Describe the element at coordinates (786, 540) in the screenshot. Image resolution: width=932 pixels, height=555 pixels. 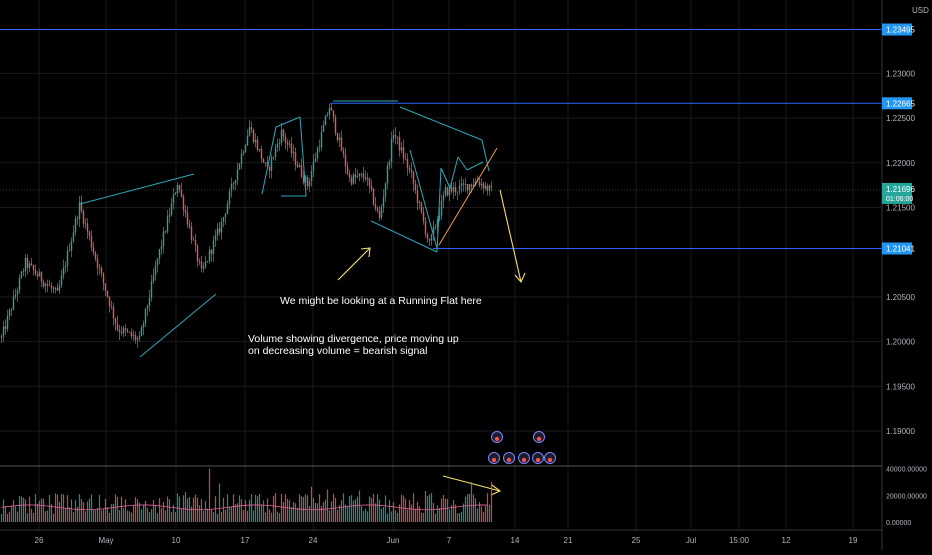
I see `time-tick-label: 12` at that location.